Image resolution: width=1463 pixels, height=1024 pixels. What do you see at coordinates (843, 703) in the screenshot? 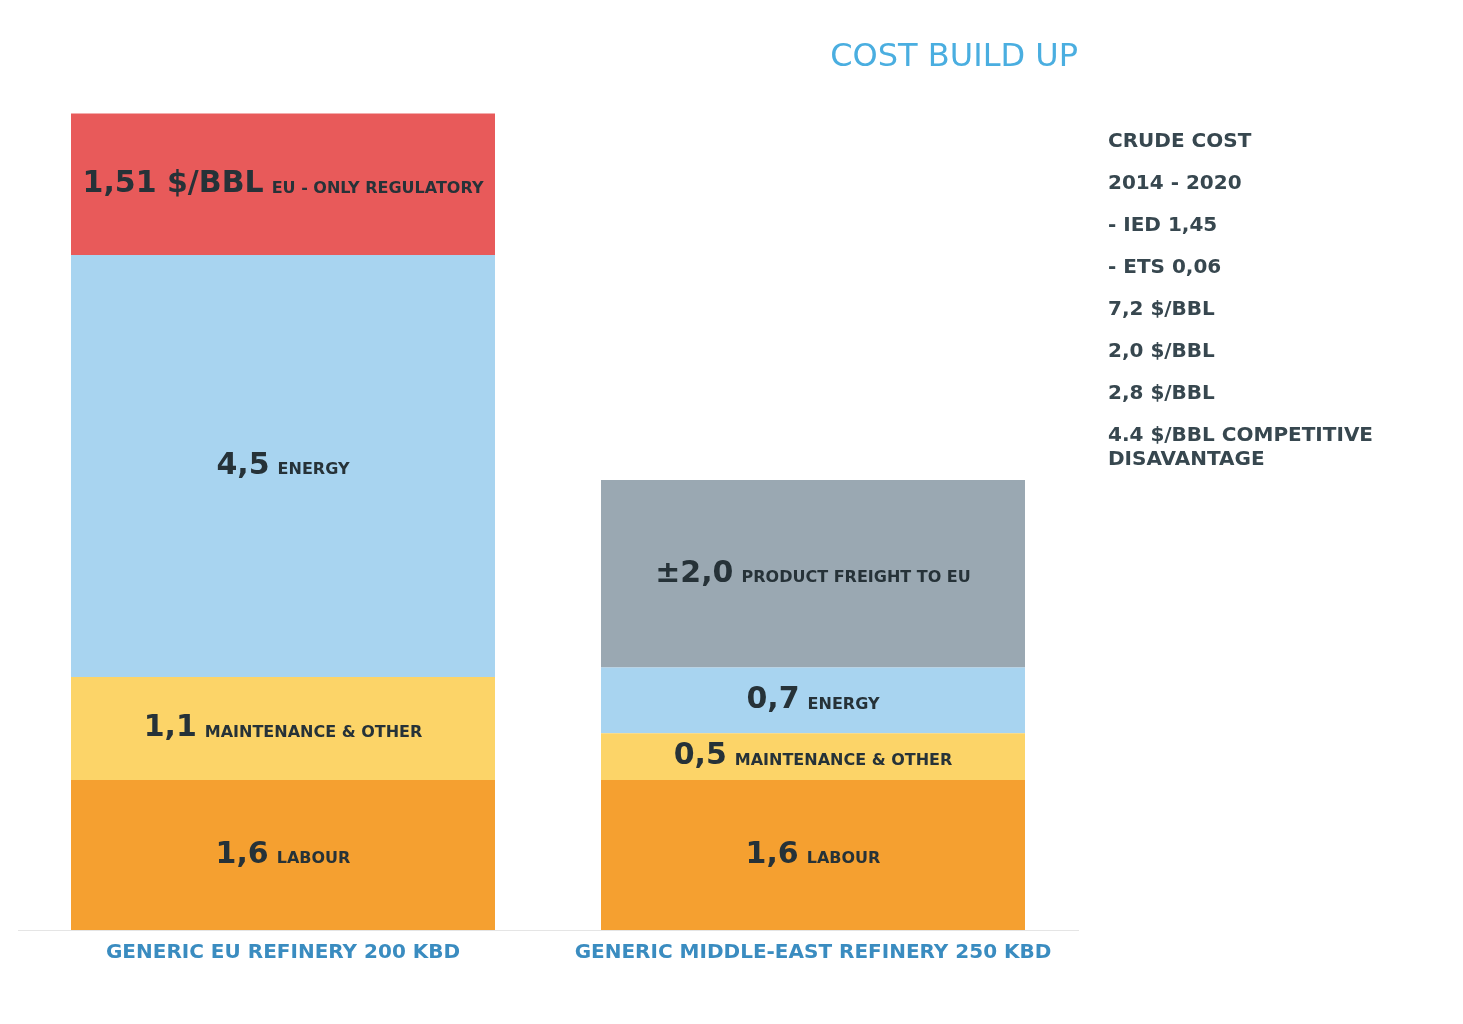
I see `series-label: ENERGY` at bounding box center [843, 703].